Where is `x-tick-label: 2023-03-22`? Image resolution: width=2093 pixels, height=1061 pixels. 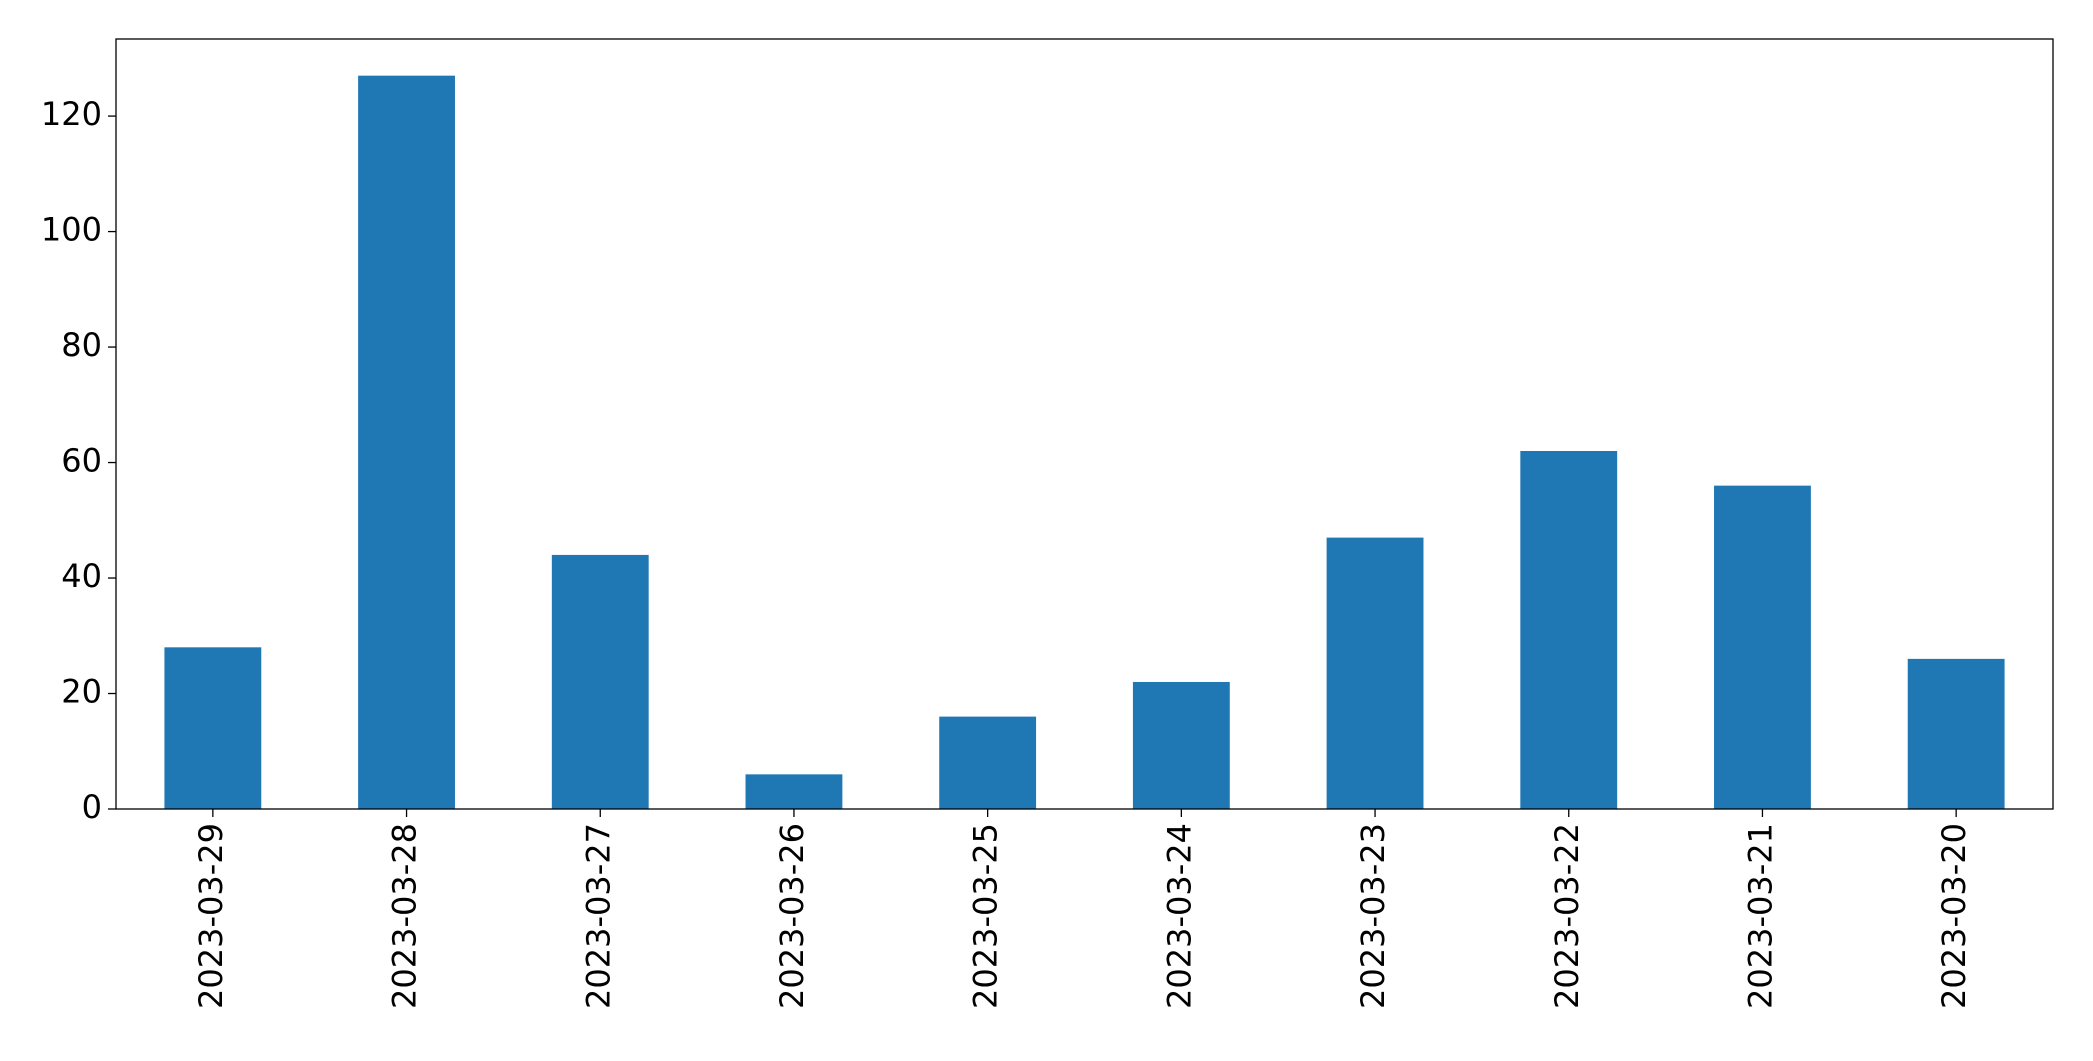
x-tick-label: 2023-03-22 is located at coordinates (1567, 916).